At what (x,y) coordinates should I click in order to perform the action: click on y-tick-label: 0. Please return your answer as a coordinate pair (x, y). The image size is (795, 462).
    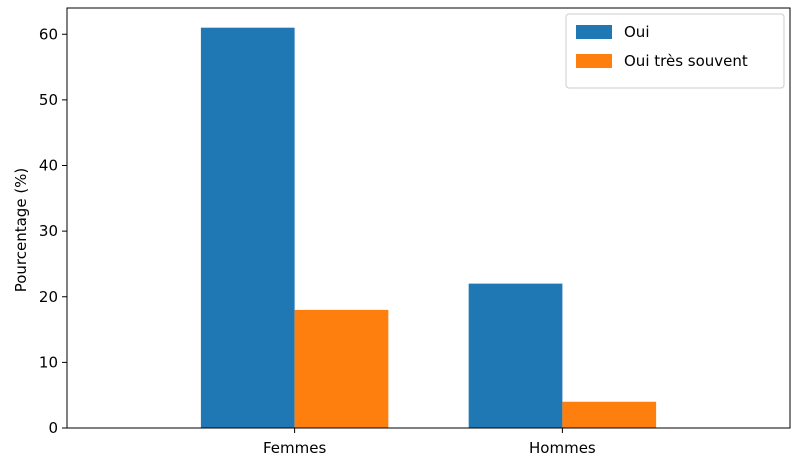
    Looking at the image, I should click on (53, 428).